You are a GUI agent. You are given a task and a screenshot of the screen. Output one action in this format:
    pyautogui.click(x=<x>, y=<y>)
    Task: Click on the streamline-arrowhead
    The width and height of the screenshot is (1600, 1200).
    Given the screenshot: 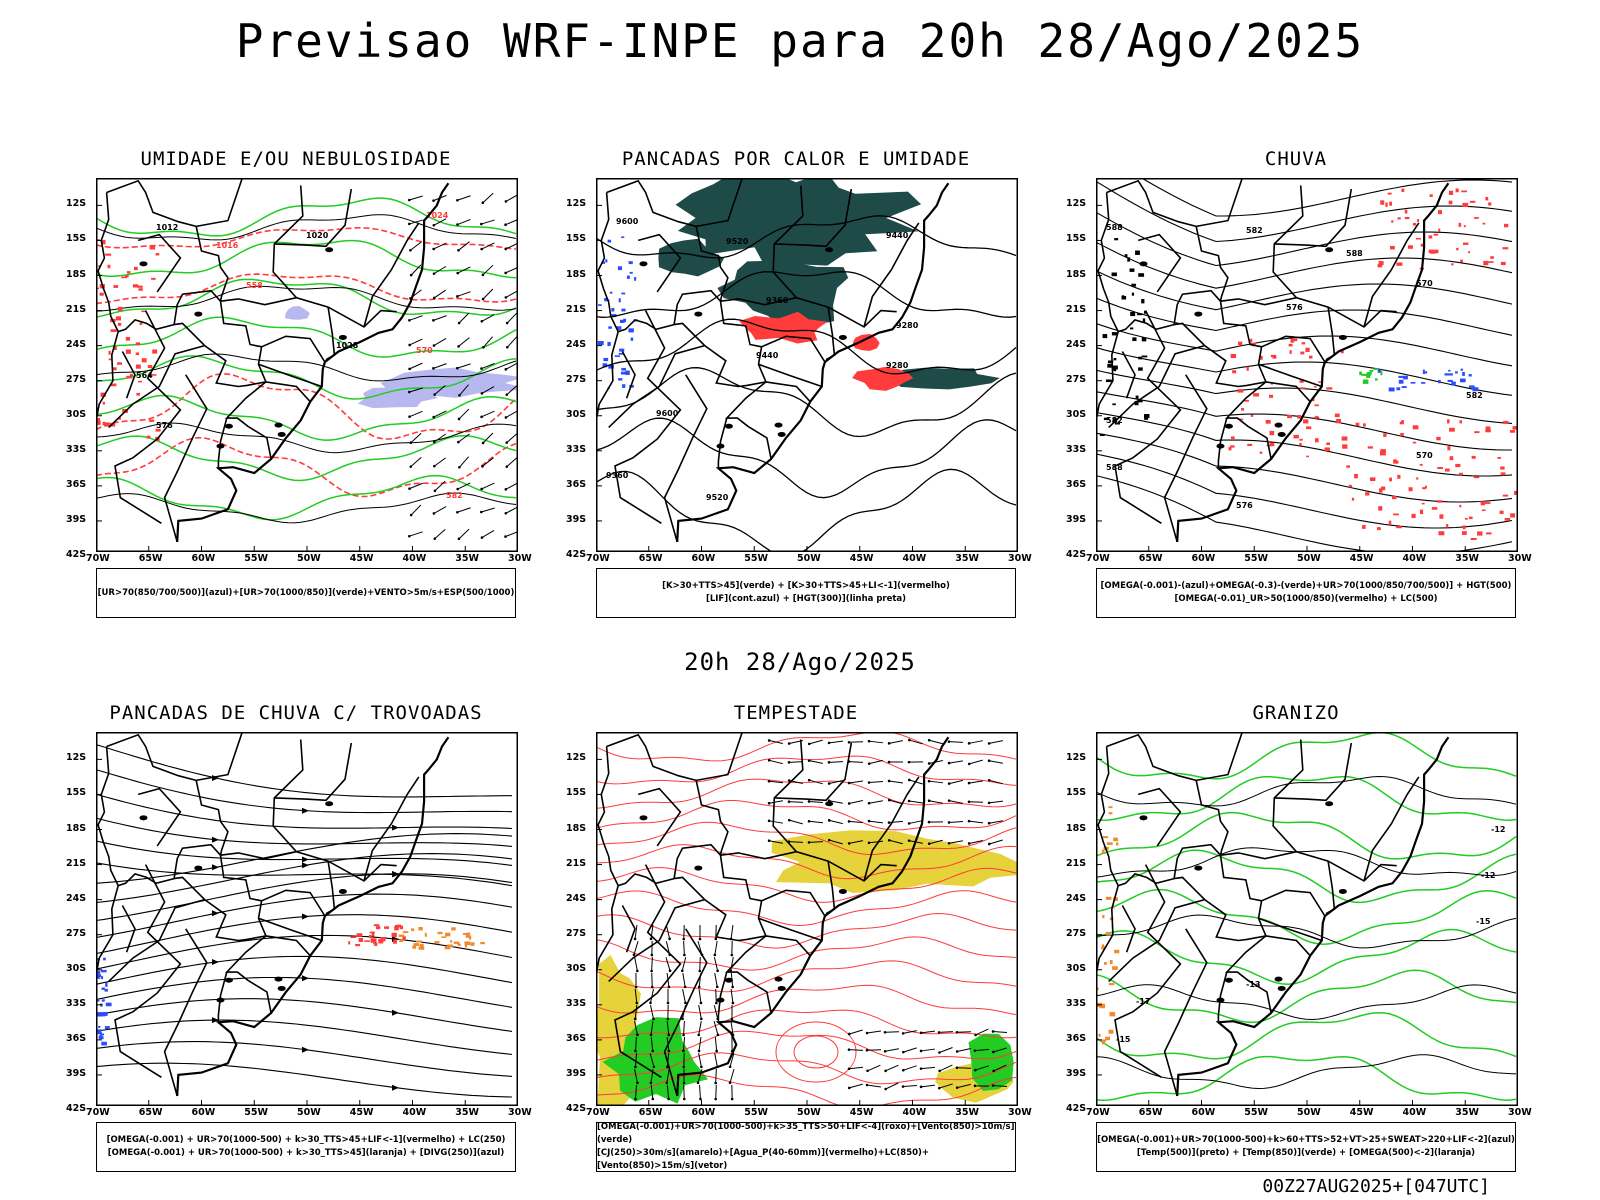 What is the action you would take?
    pyautogui.click(x=215, y=913)
    